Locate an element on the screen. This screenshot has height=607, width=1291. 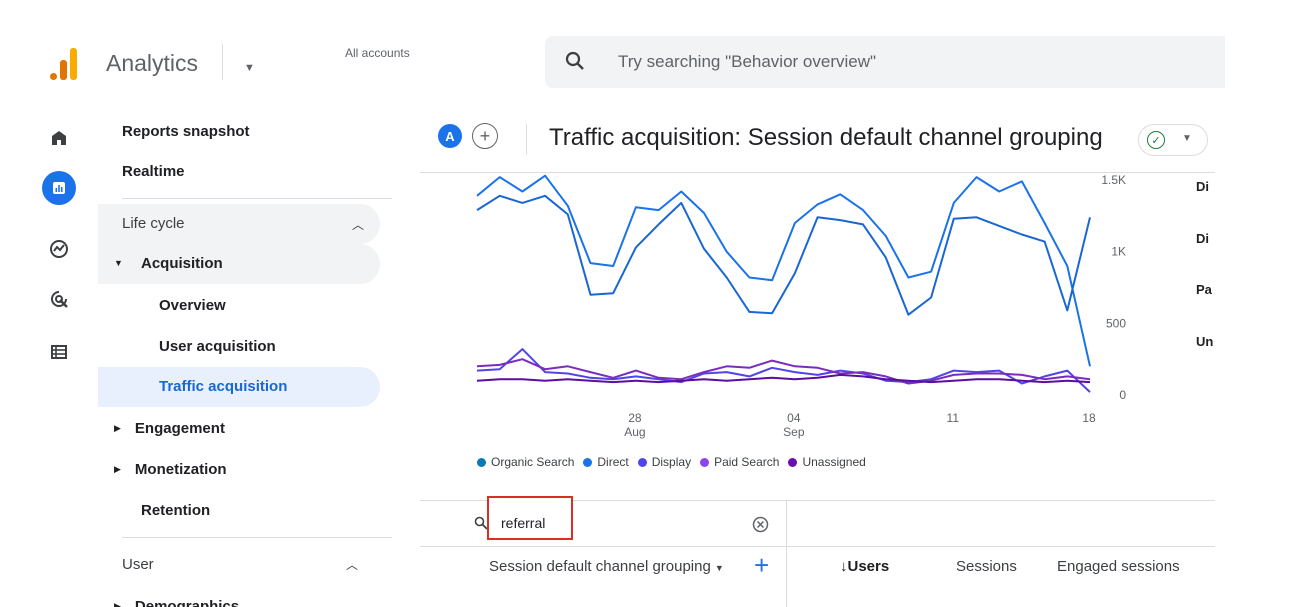
nav-rail is located at coordinates (49, 352).